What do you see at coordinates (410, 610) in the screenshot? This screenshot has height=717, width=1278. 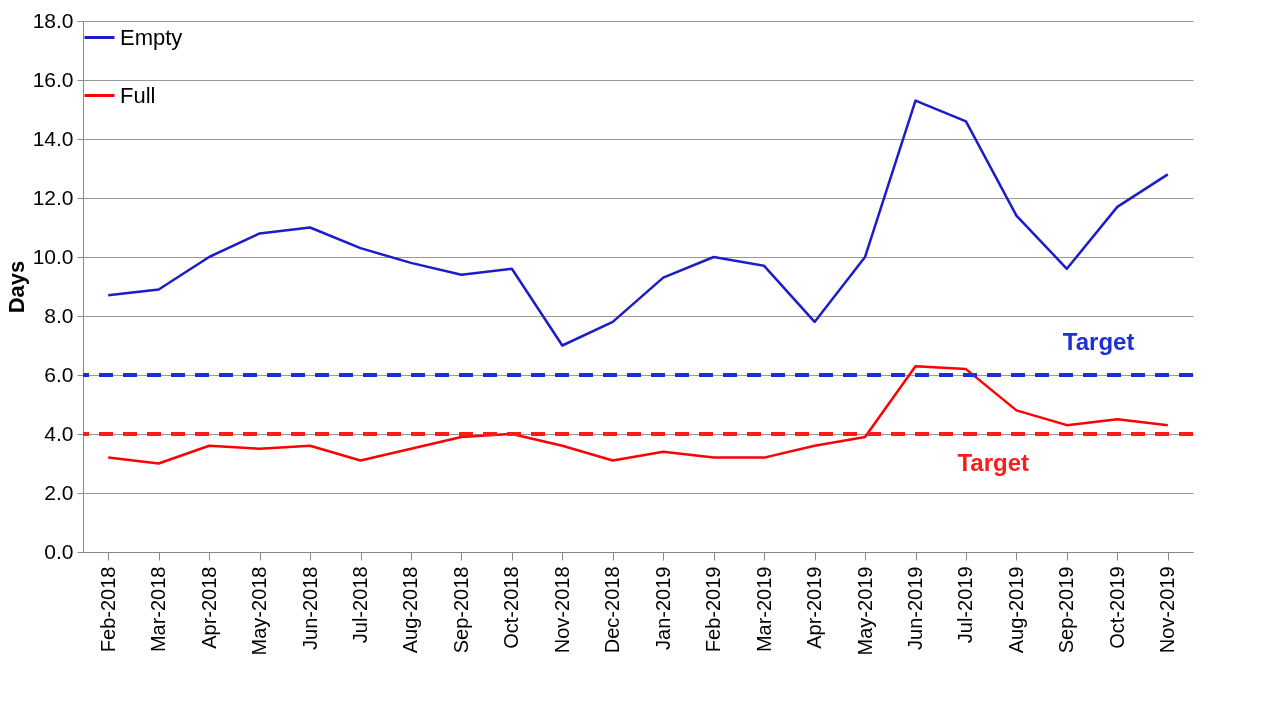 I see `x-tick-label: Aug-2018` at bounding box center [410, 610].